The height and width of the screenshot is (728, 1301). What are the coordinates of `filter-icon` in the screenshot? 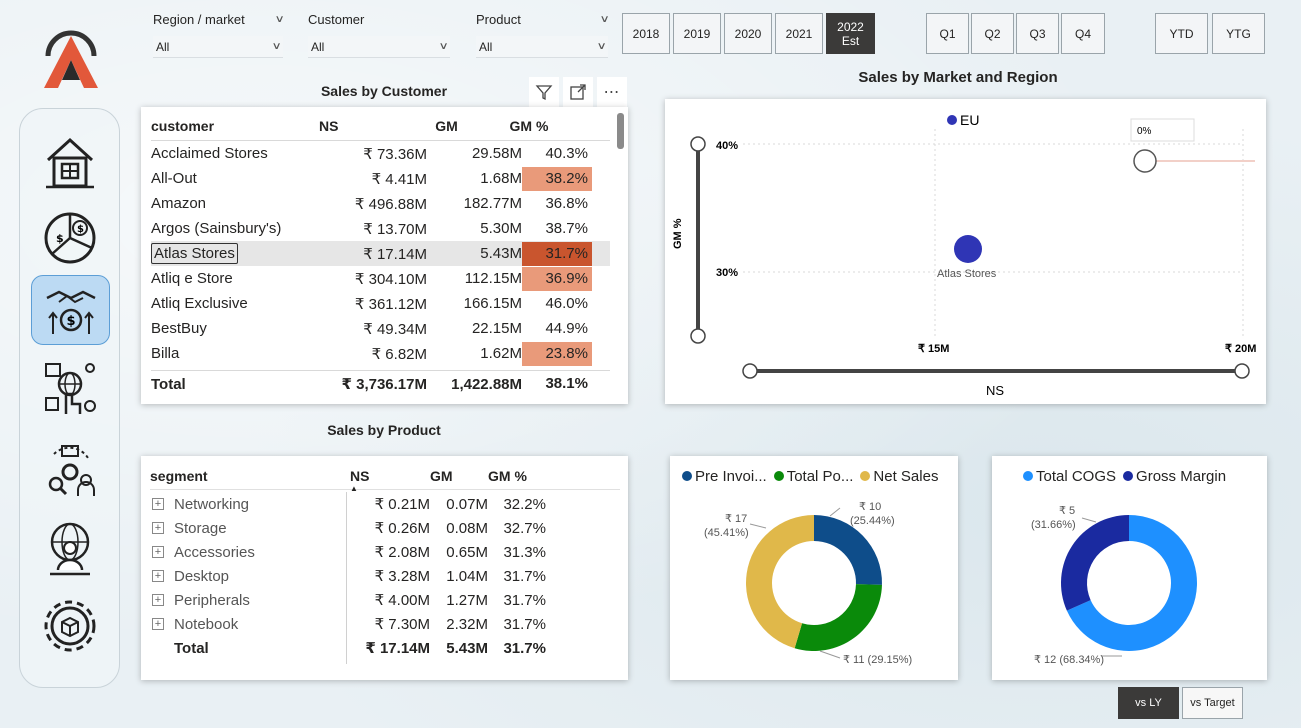 It's located at (544, 92).